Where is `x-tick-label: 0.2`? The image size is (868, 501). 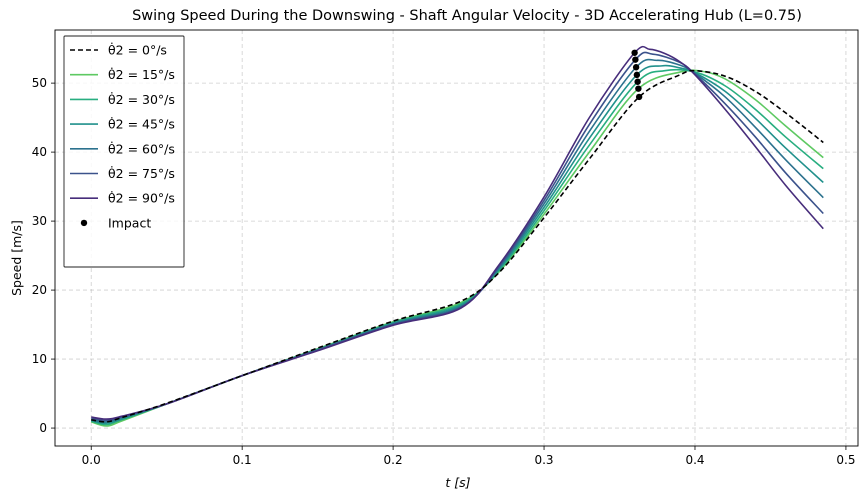 x-tick-label: 0.2 is located at coordinates (393, 460).